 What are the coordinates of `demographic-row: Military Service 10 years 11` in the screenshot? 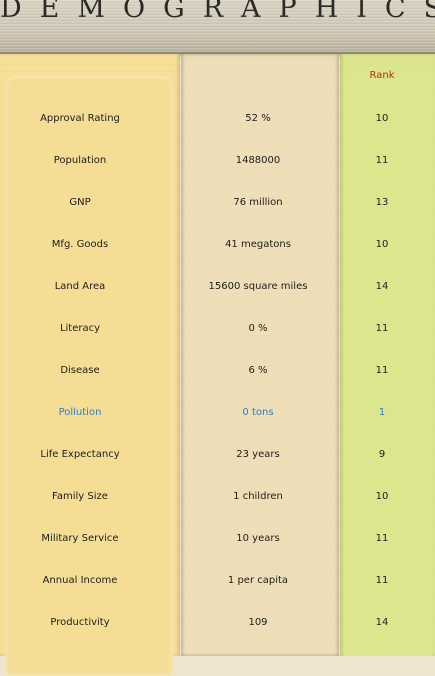 It's located at (217, 541).